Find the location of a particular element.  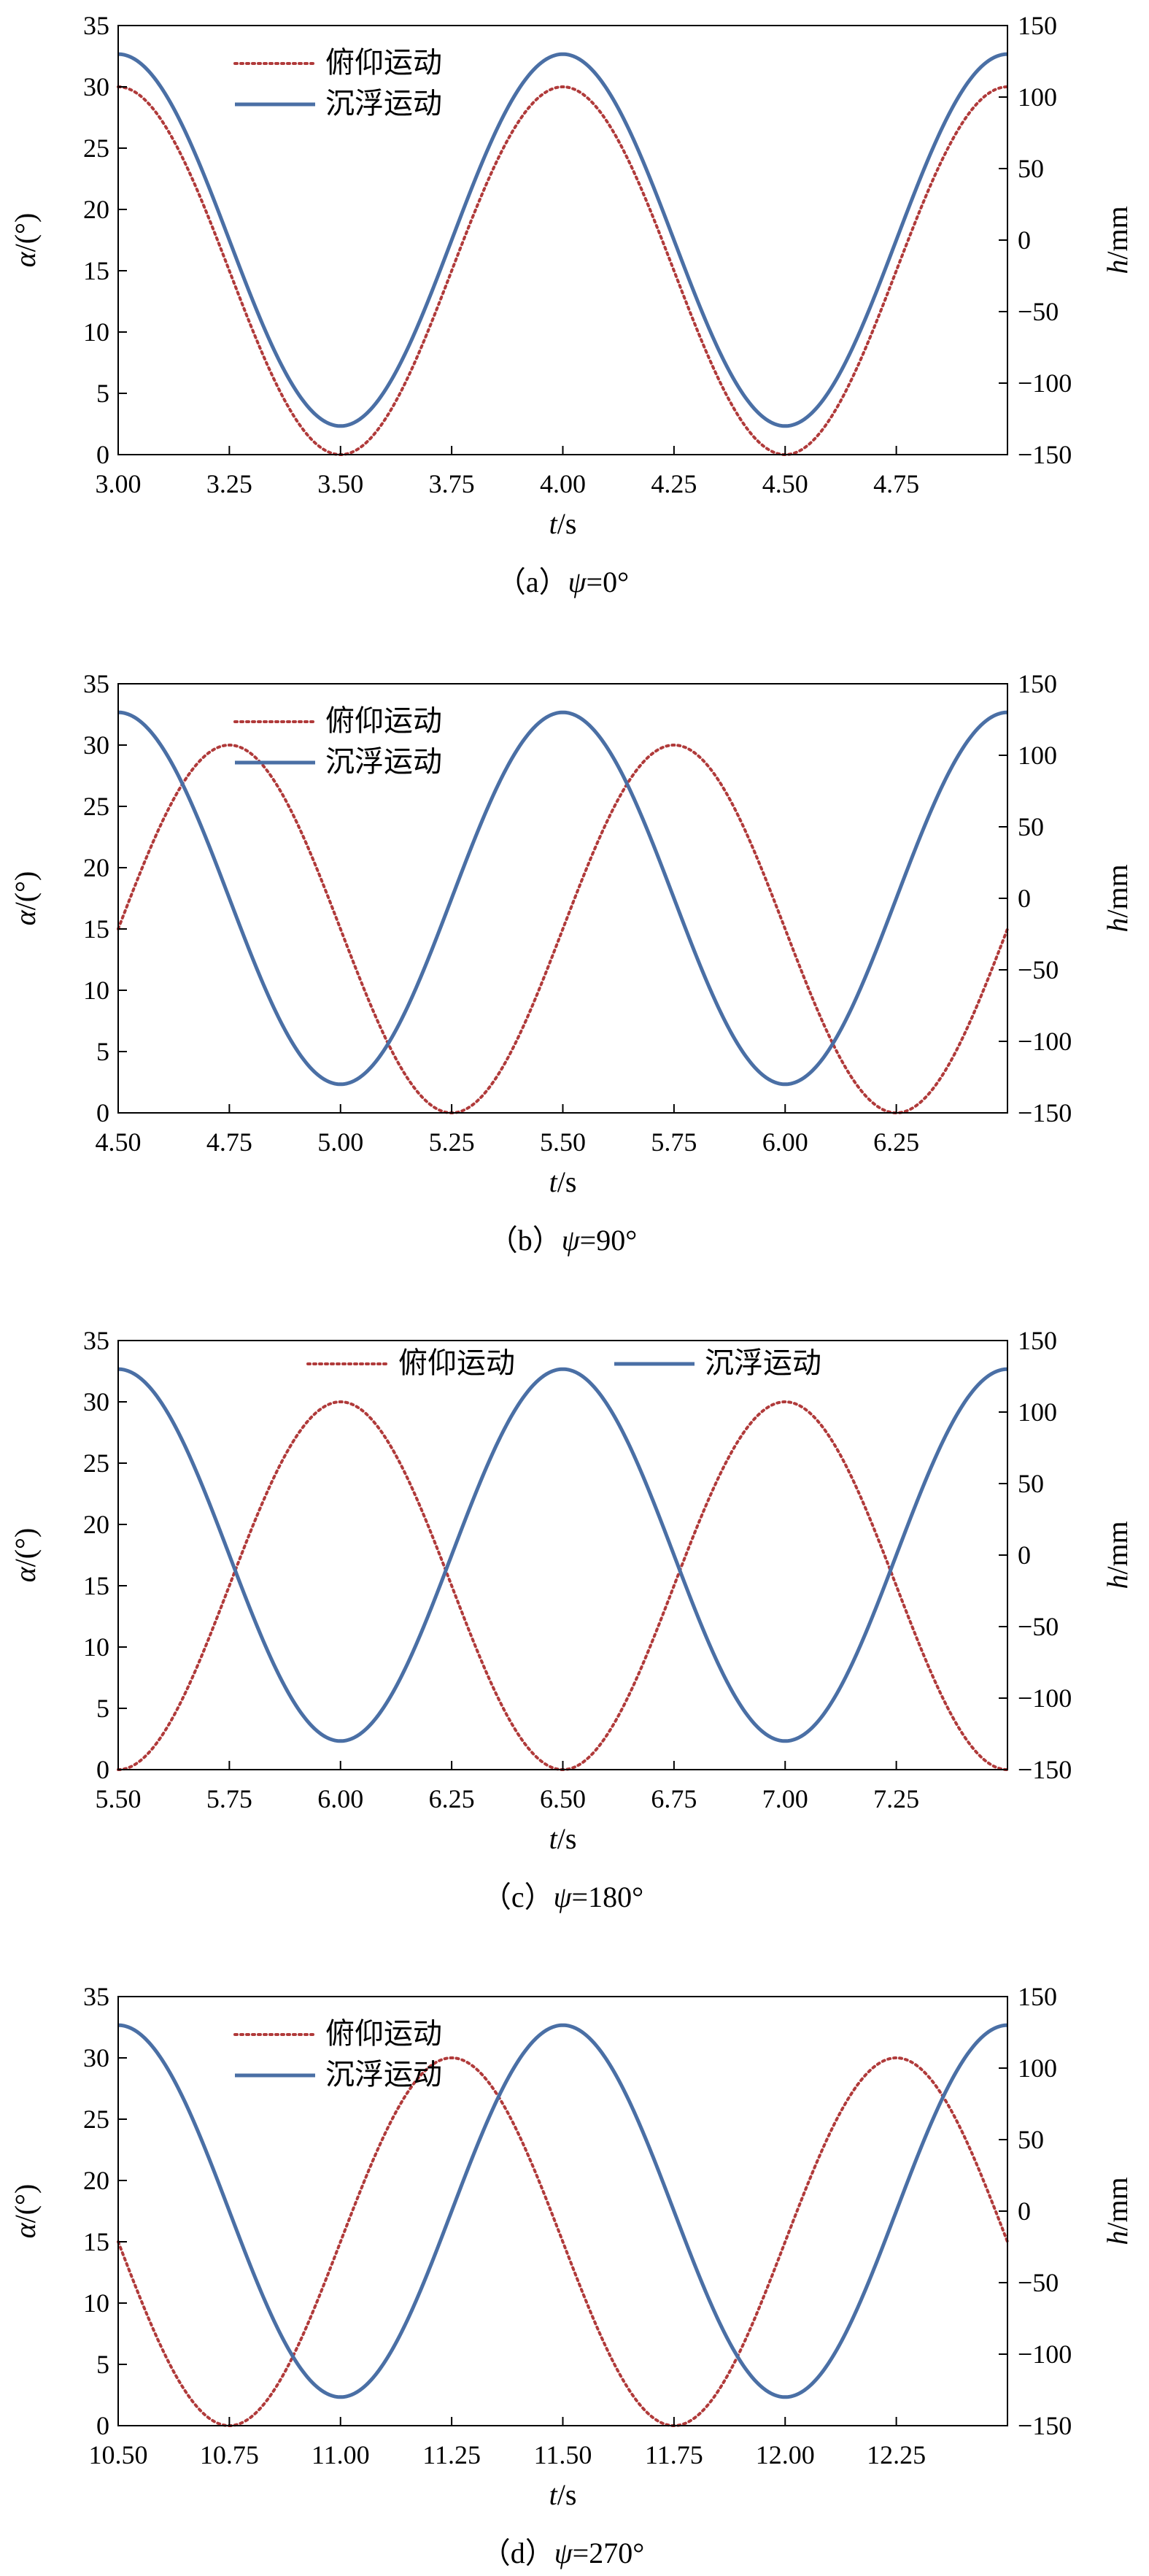

x-tick-label: 4.50 is located at coordinates (119, 1142).